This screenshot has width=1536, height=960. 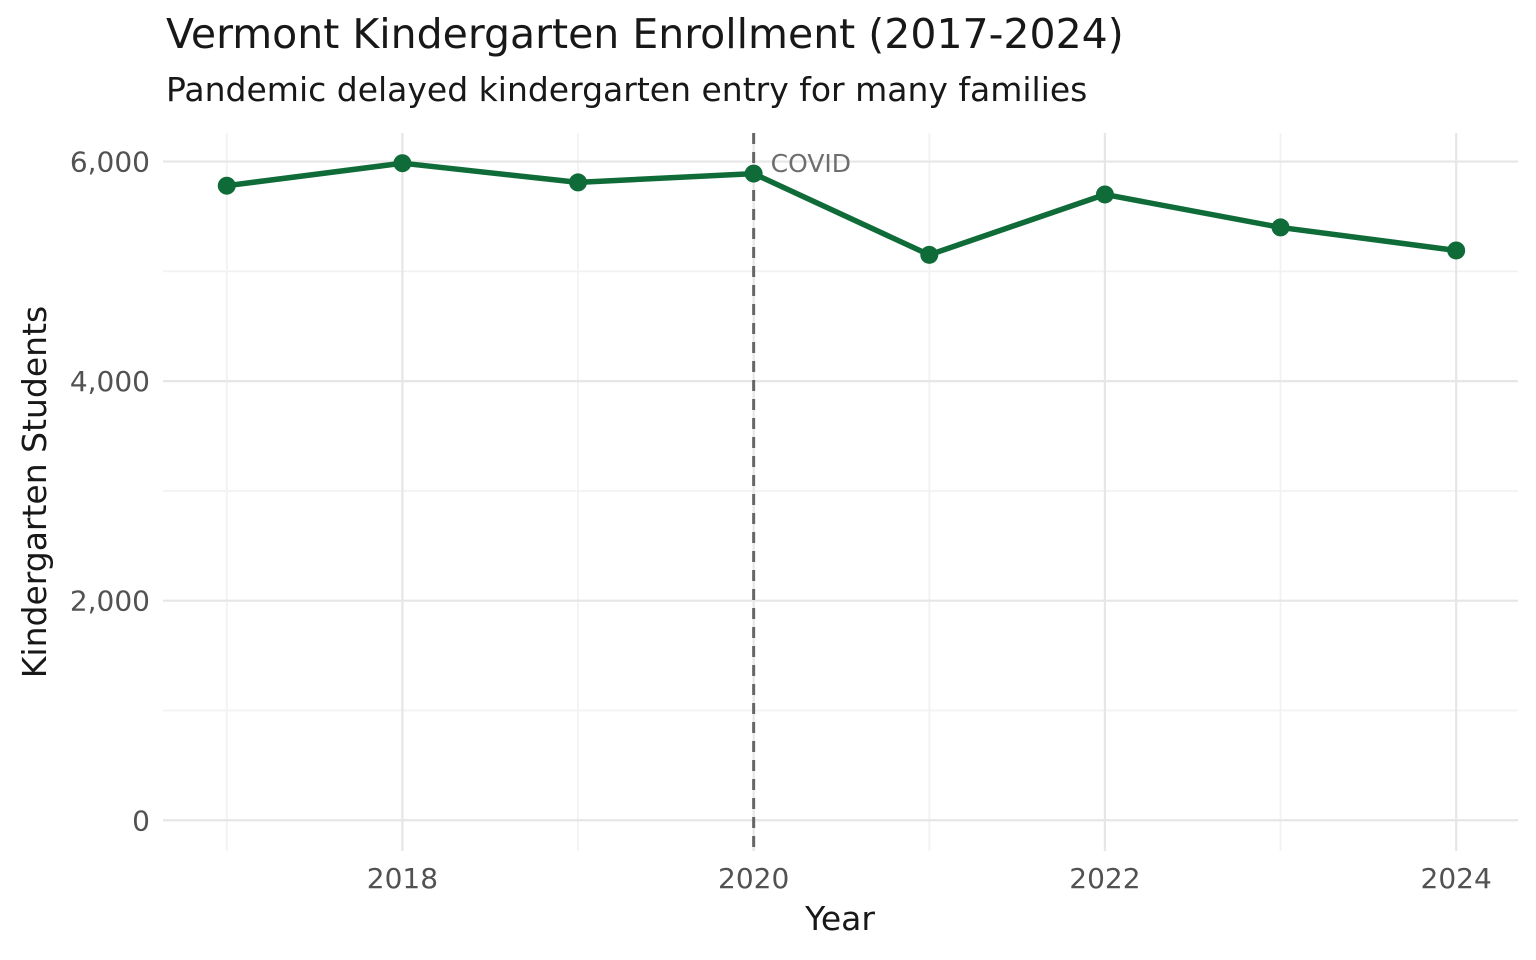 I want to click on enrollment-line, so click(x=841, y=209).